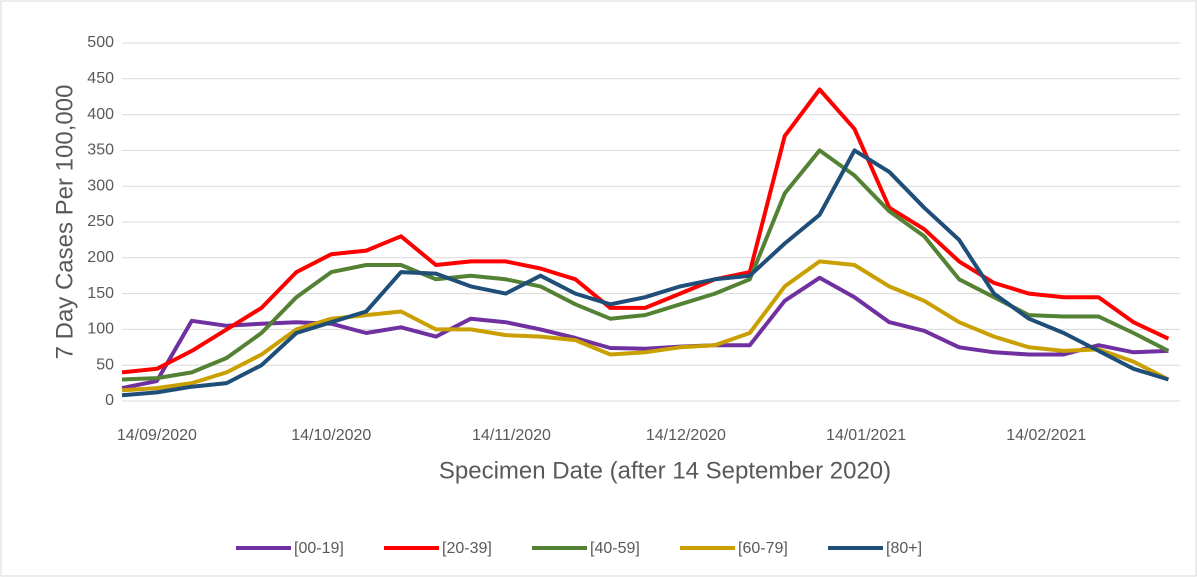  Describe the element at coordinates (1046, 435) in the screenshot. I see `x-tick-label: 14/02/2021` at that location.